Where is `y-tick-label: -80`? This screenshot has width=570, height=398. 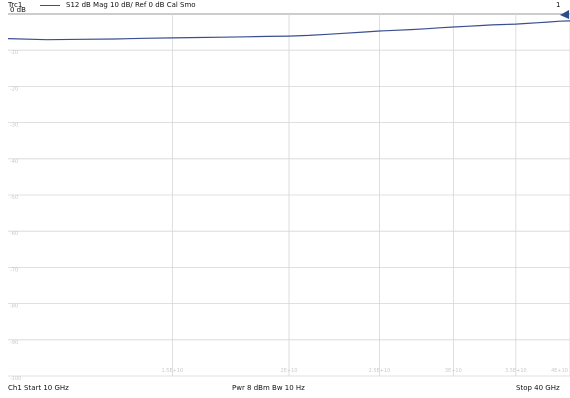 y-tick-label: -80 is located at coordinates (14, 307).